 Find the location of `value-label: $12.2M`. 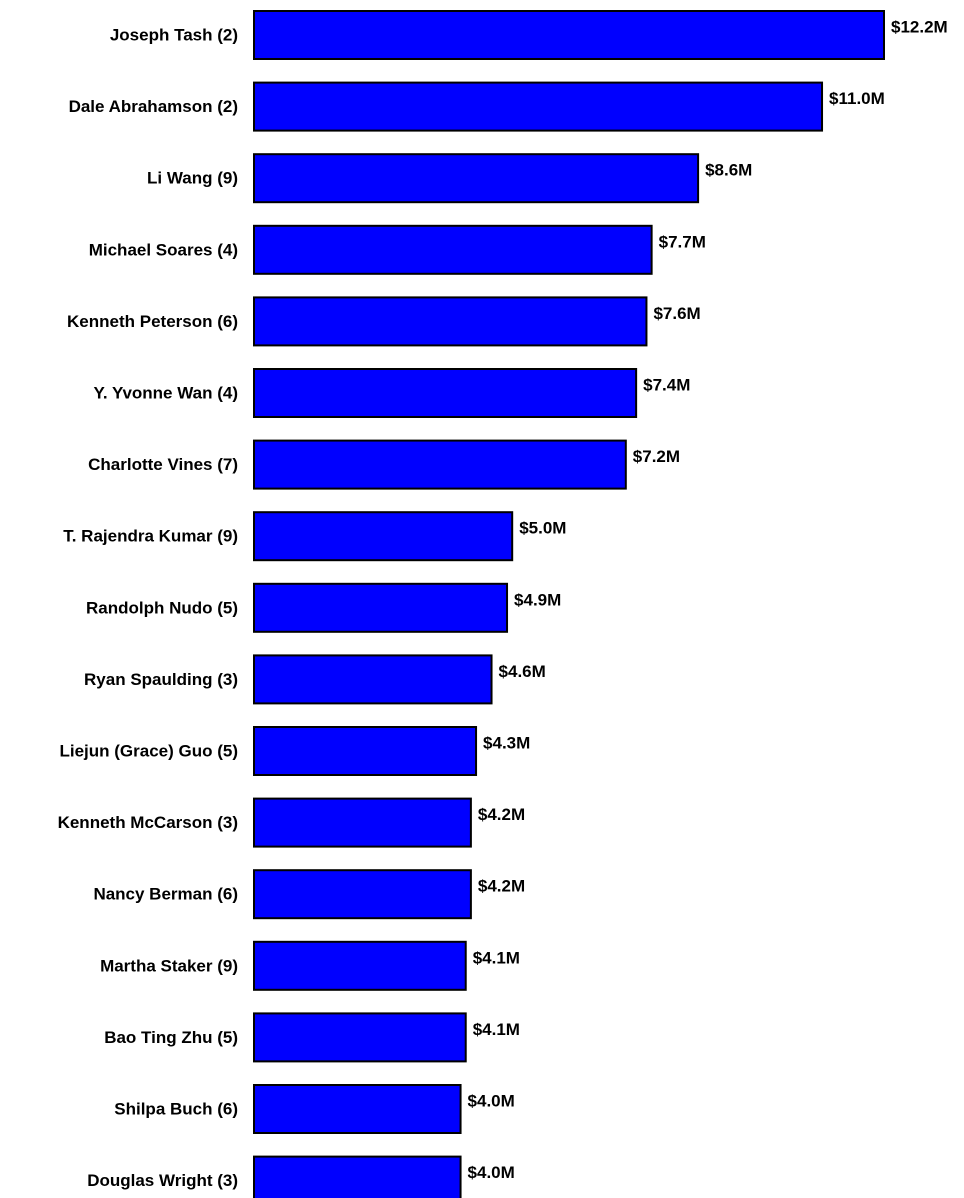

value-label: $12.2M is located at coordinates (919, 27).